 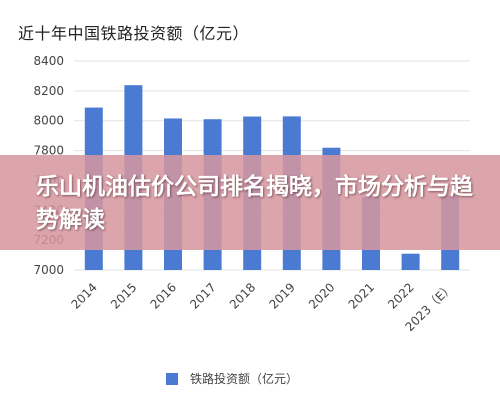 I want to click on legend-swatch, so click(x=172, y=378).